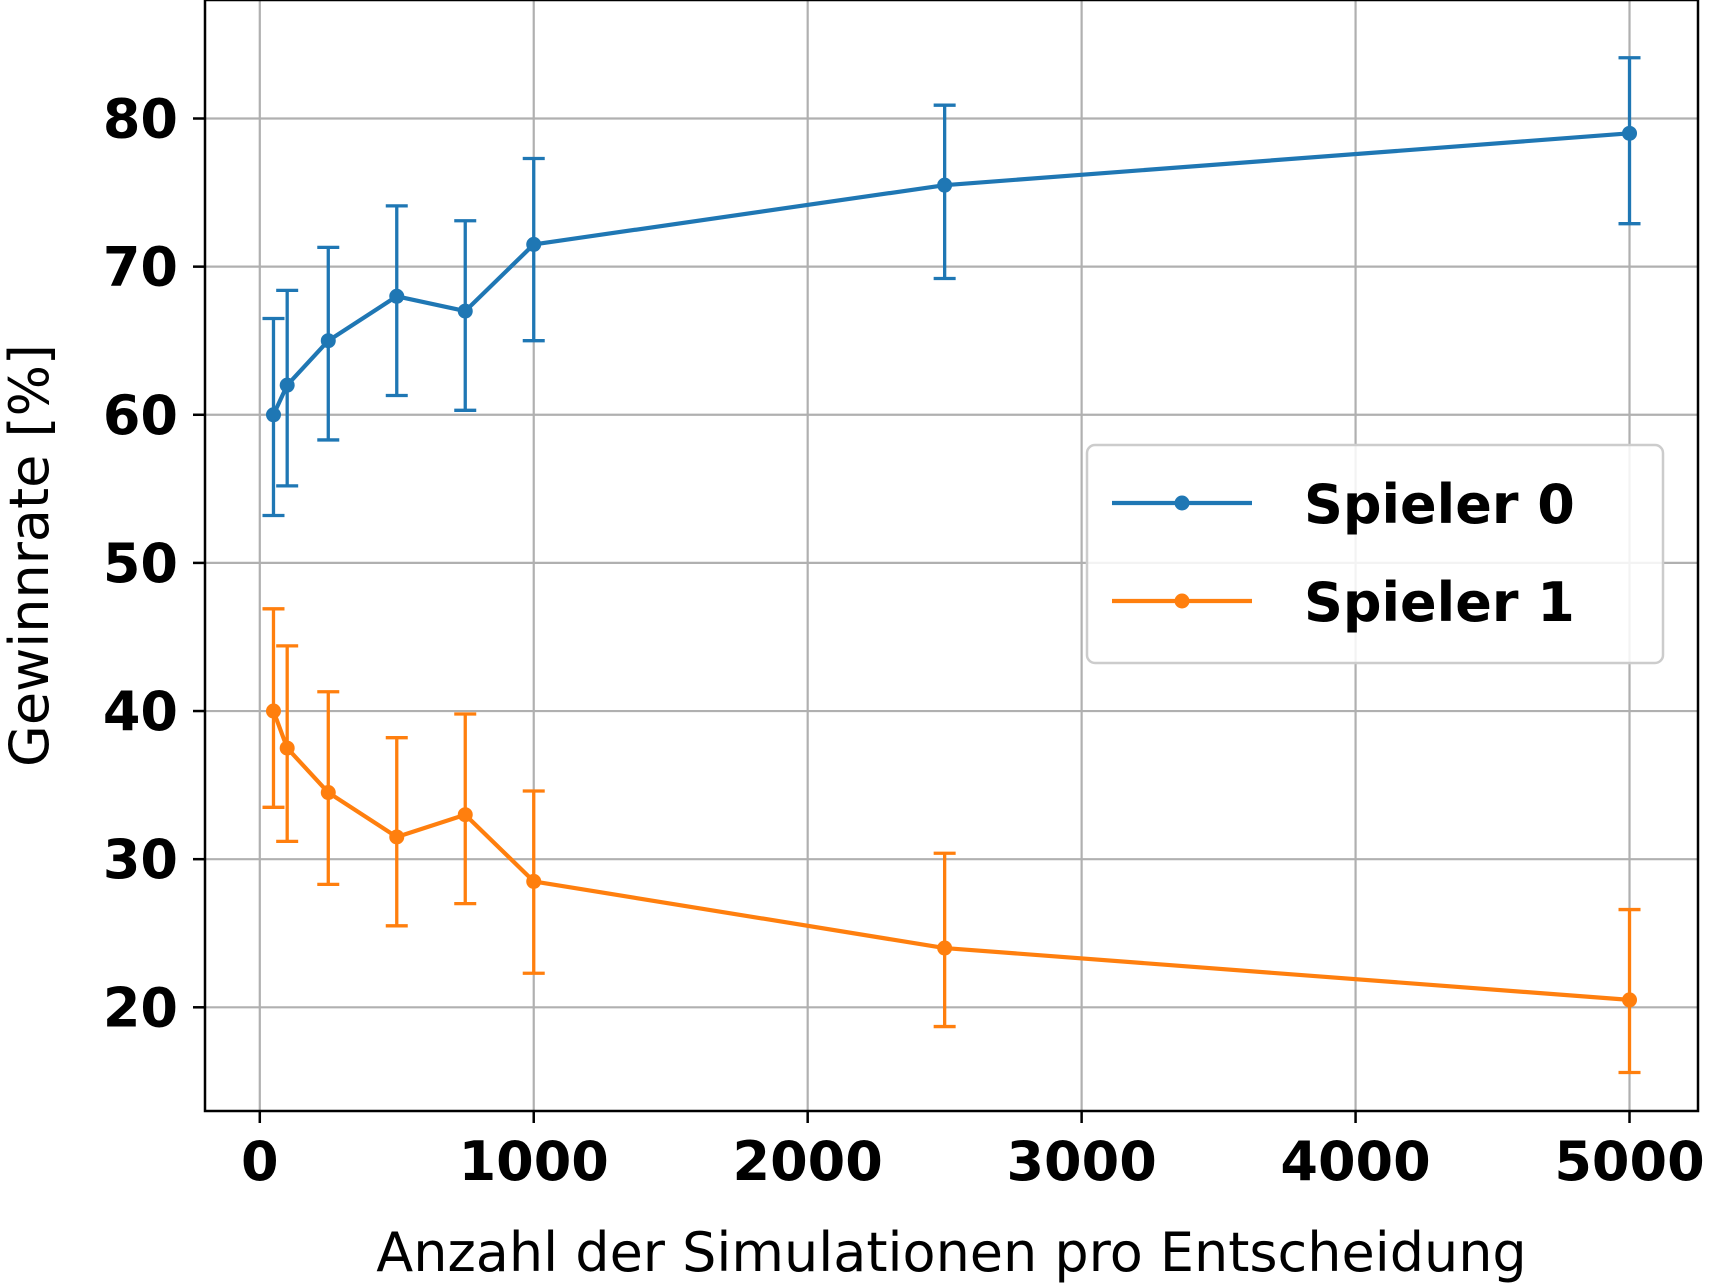 The width and height of the screenshot is (1717, 1286). Describe the element at coordinates (140, 563) in the screenshot. I see `y-tick-label: 50` at that location.